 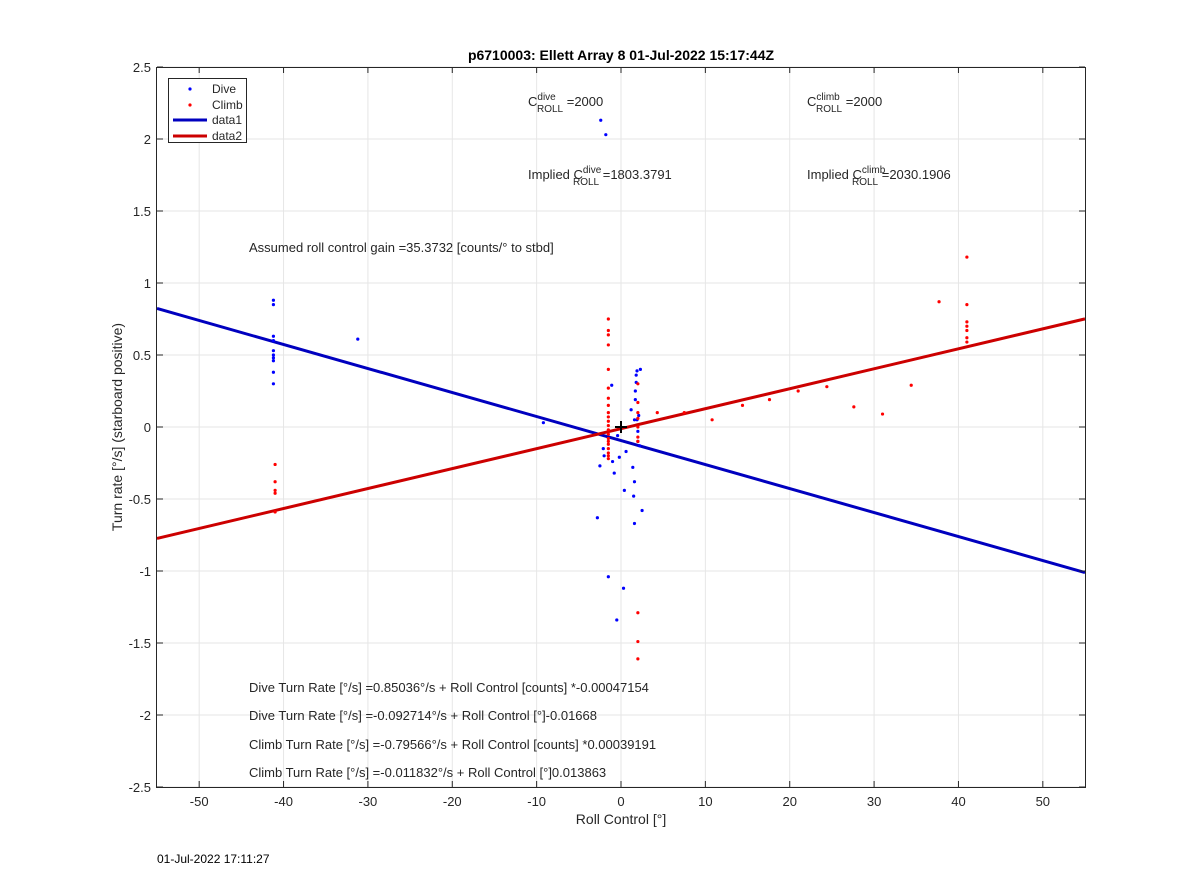 I want to click on y-tick-label: -2, so click(x=145, y=715).